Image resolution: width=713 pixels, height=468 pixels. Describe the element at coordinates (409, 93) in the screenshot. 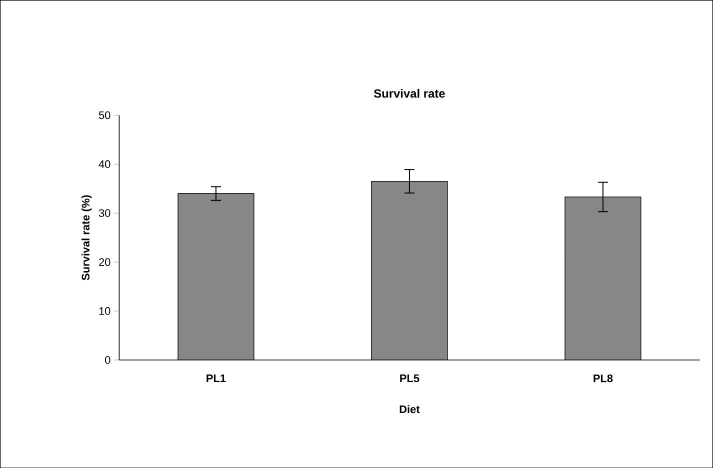

I see `chart-title: Survival rate` at that location.